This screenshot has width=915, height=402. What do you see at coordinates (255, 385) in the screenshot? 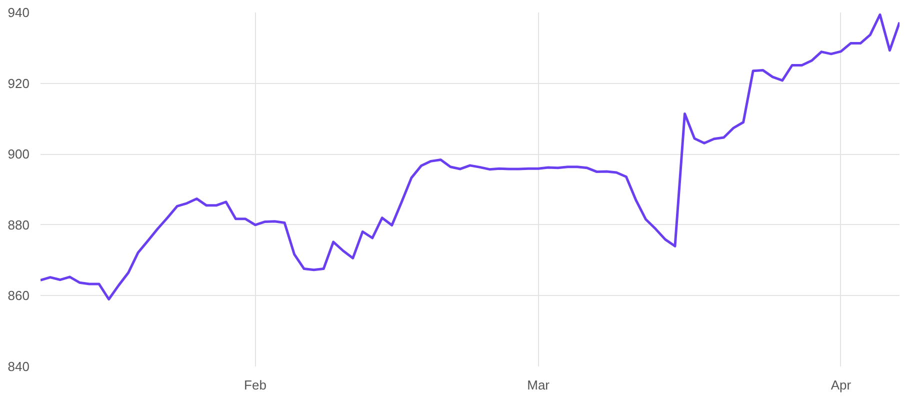
I see `x-tick-label: Feb` at bounding box center [255, 385].